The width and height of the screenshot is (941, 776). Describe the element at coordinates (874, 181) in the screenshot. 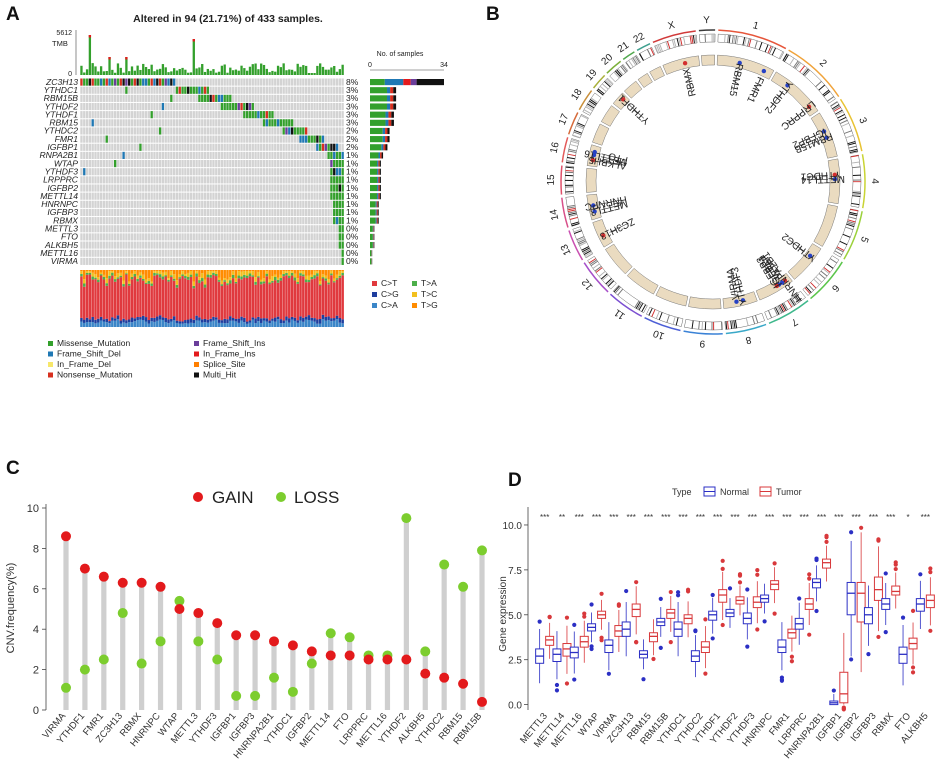

I see `chromosome-label: 4` at that location.